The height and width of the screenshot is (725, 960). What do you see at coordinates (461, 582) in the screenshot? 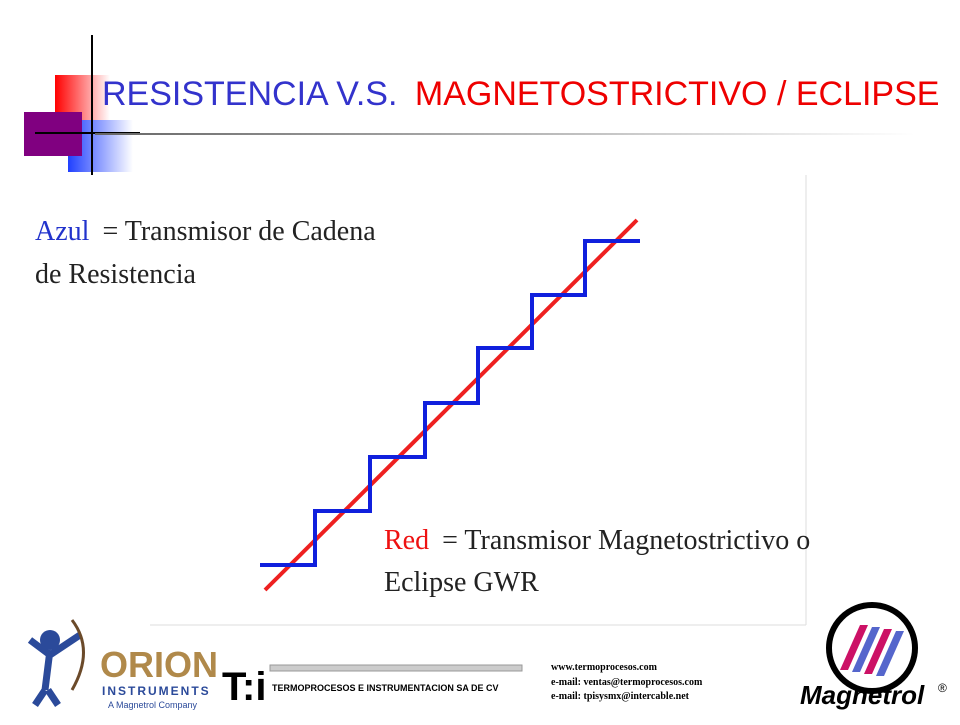
I see `legend-text: Eclipse GWR` at bounding box center [461, 582].